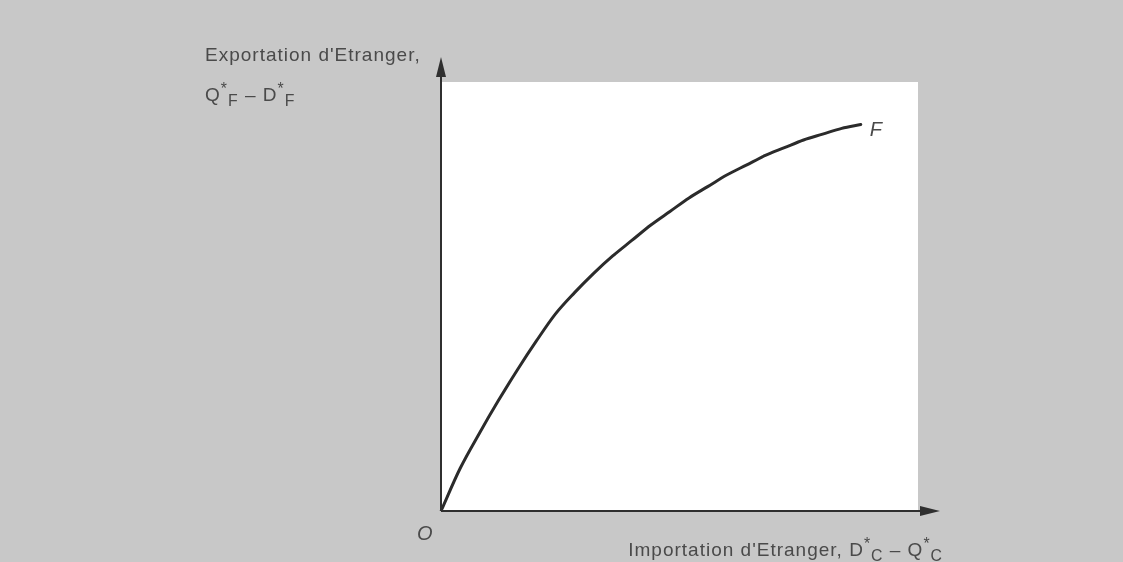 This screenshot has width=1123, height=562. Describe the element at coordinates (875, 128) in the screenshot. I see `annotation: F` at that location.